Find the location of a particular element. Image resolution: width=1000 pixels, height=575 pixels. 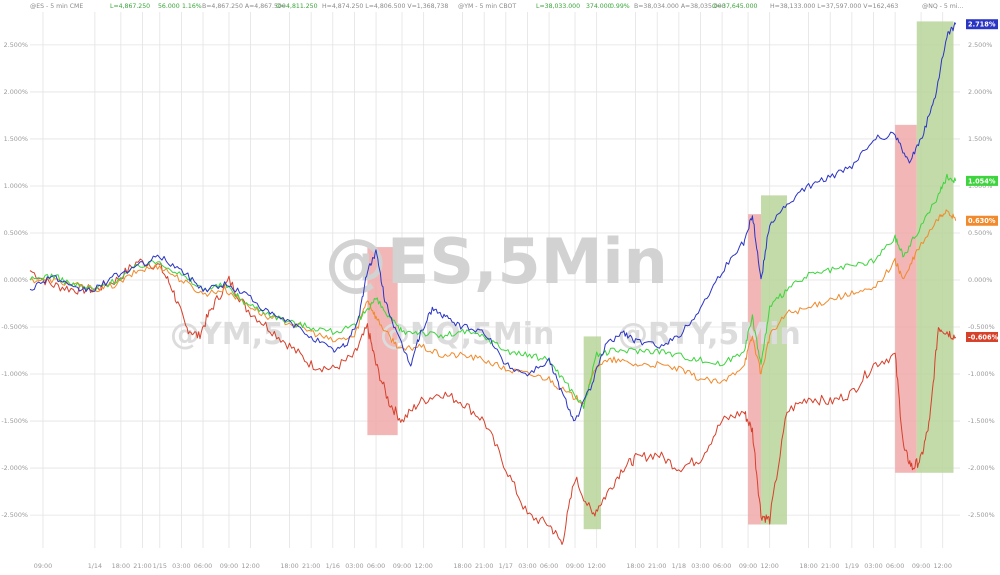

last-value-label-nq: 2.718% is located at coordinates (982, 25).